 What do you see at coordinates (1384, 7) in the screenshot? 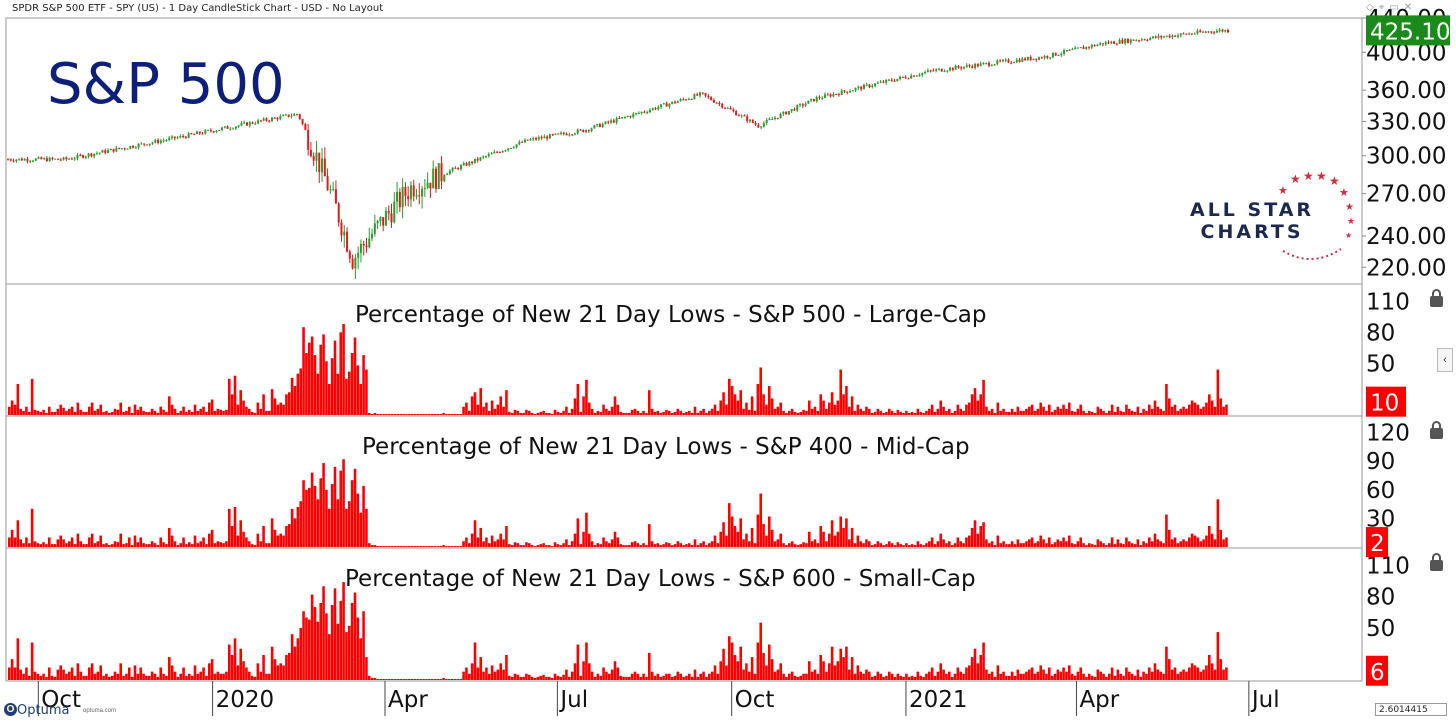
I see `pin-icon: ⌖` at bounding box center [1384, 7].